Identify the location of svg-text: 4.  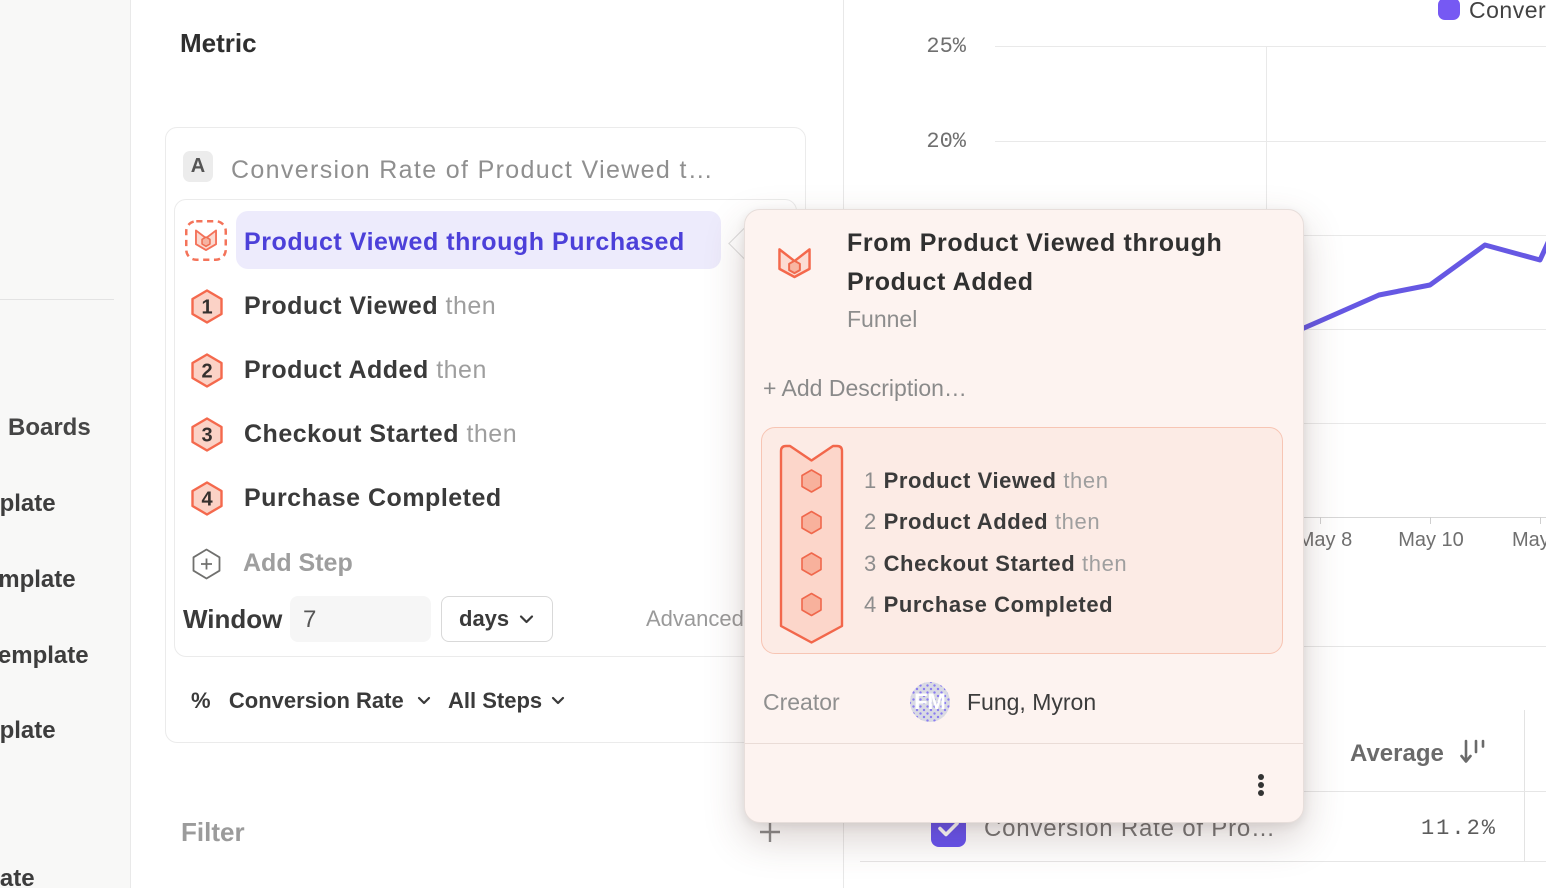
(207, 500).